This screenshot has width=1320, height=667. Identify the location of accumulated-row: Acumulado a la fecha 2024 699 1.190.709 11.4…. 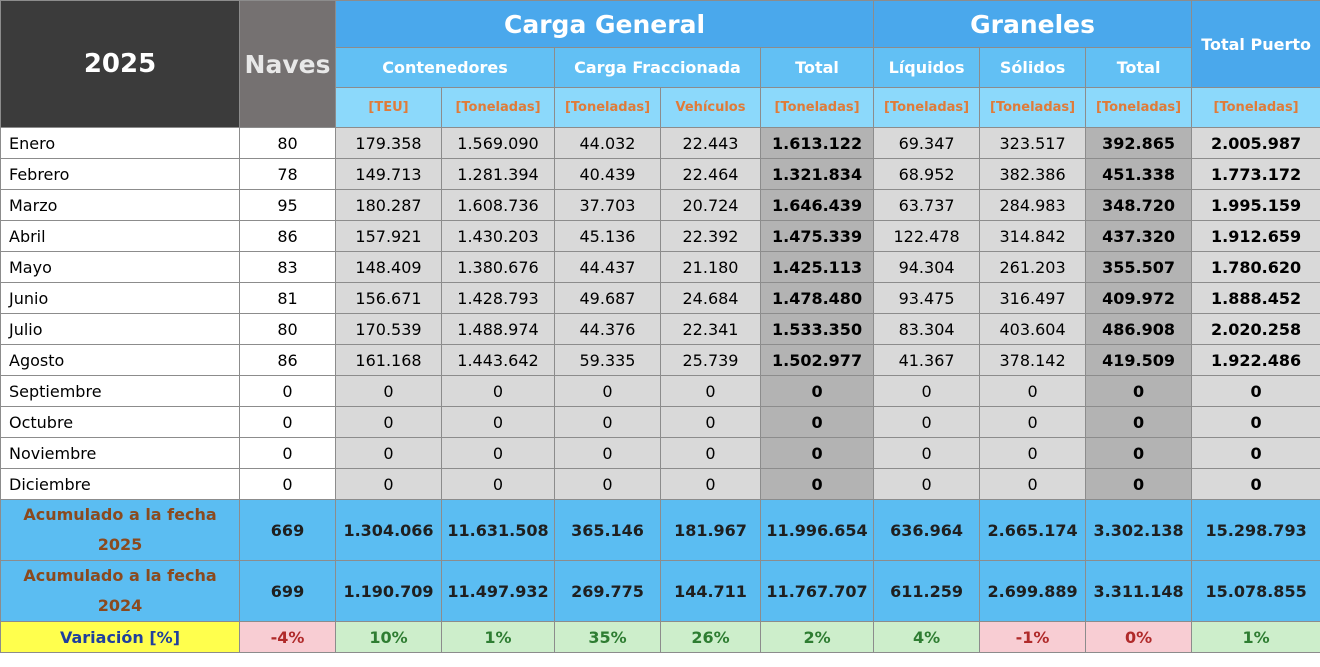
(660, 591).